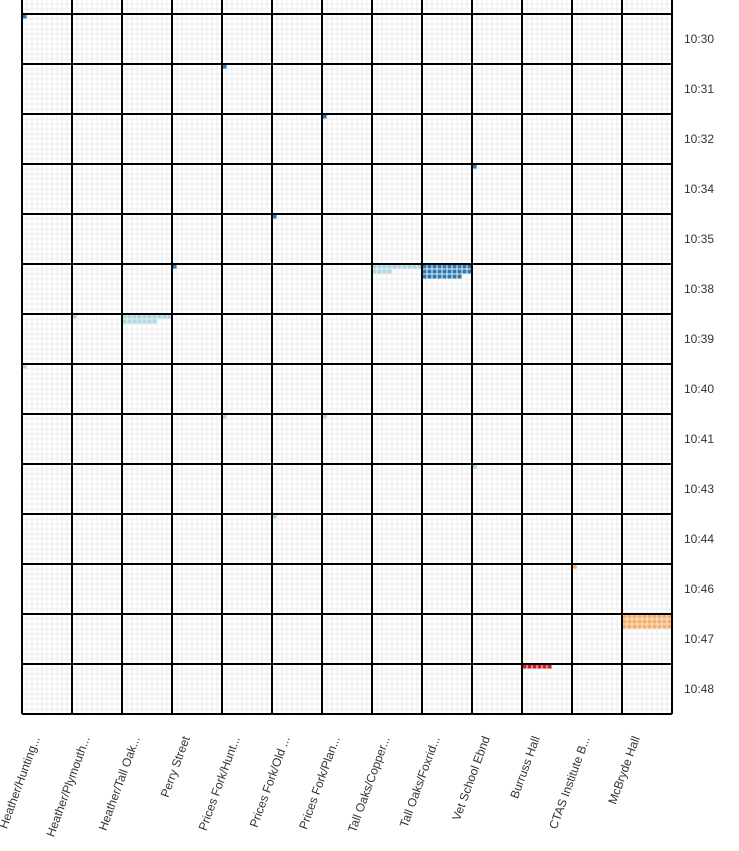 The width and height of the screenshot is (739, 851). Describe the element at coordinates (175, 767) in the screenshot. I see `x-tick-label: Perry Street` at that location.